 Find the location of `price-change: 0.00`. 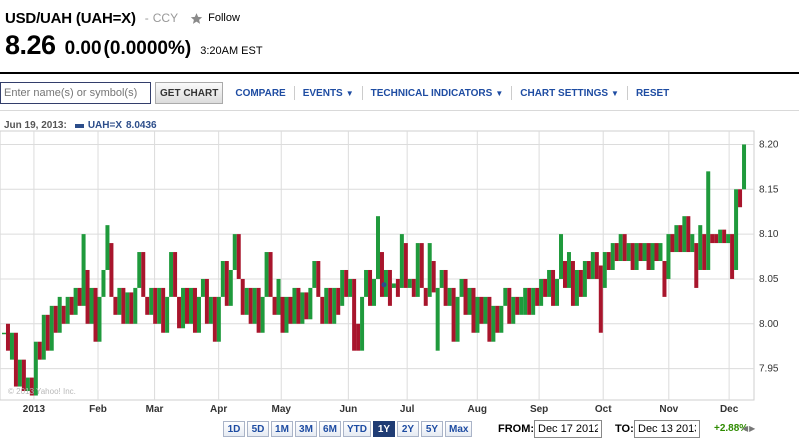

price-change: 0.00 is located at coordinates (83, 48).